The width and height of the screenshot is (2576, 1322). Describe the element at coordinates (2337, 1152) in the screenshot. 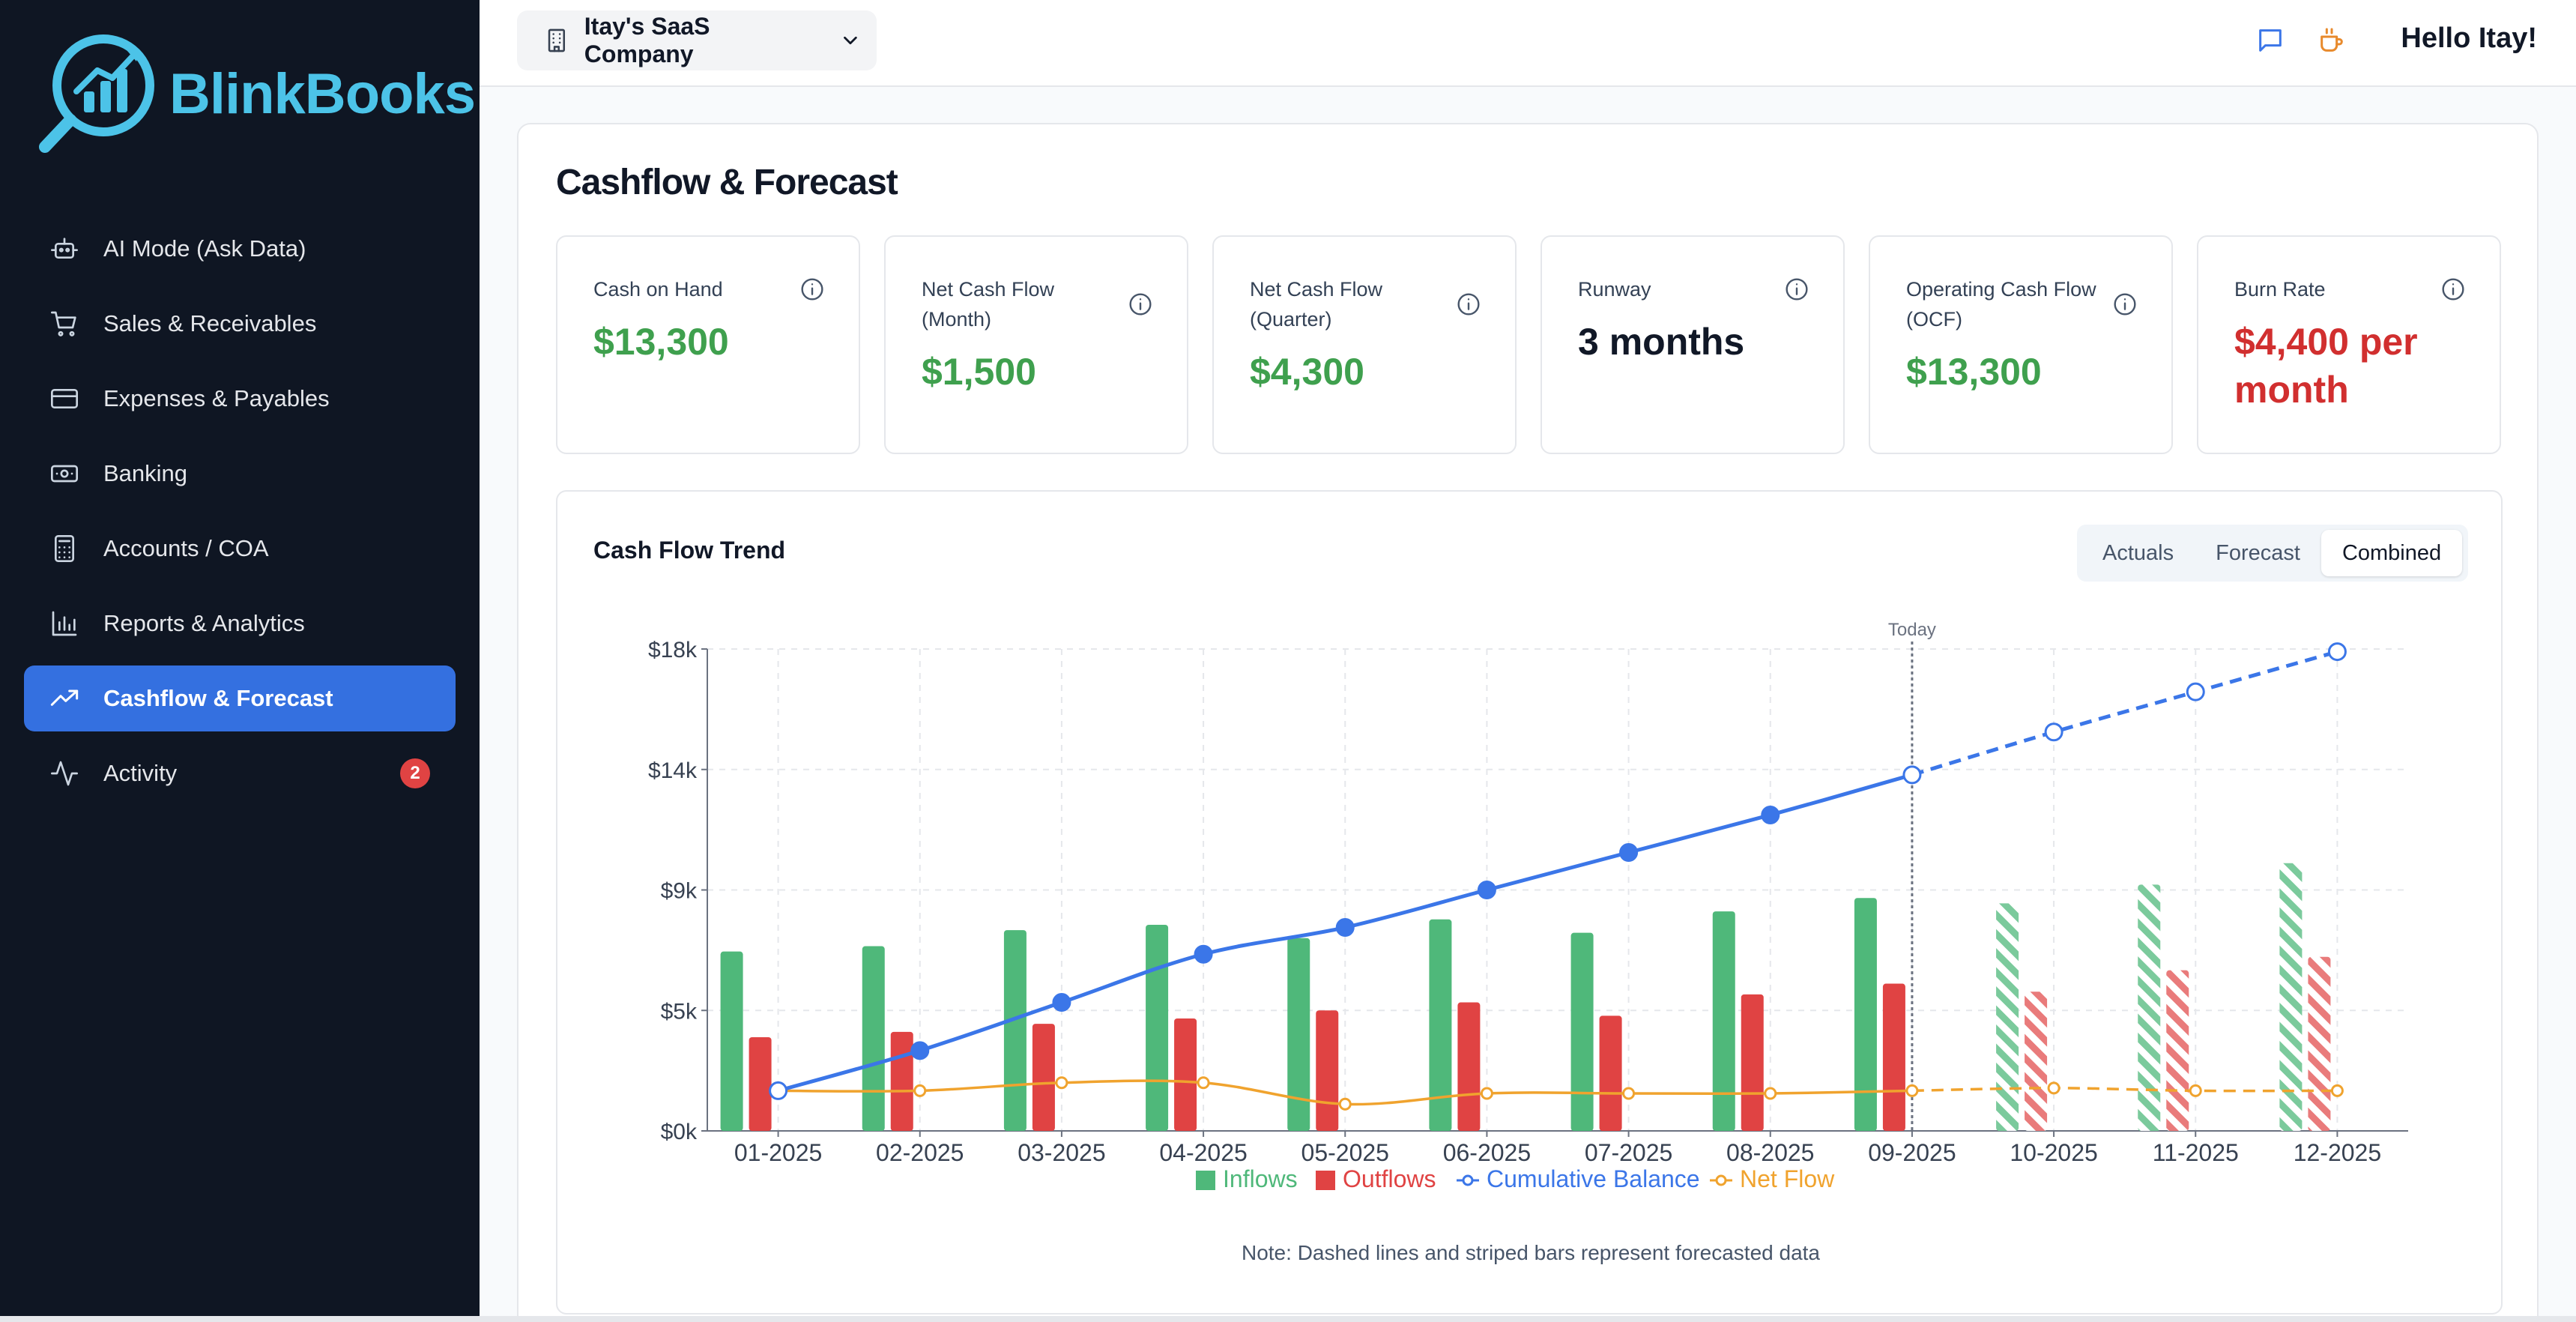

I see `x-tick-label: 12-2025` at that location.